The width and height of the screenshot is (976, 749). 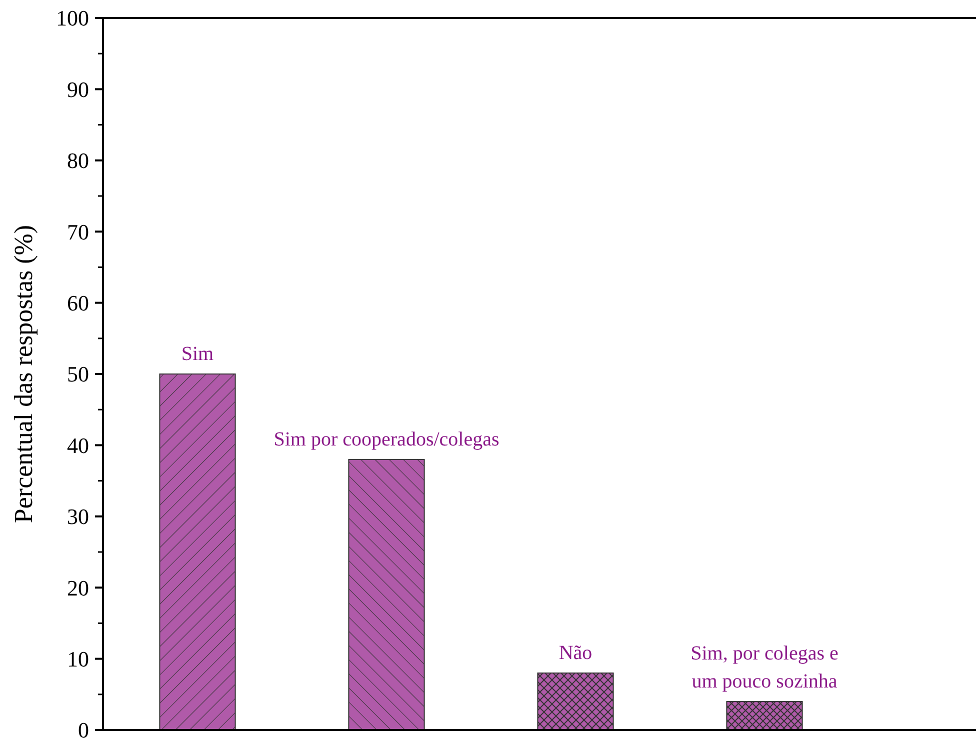 What do you see at coordinates (78, 587) in the screenshot?
I see `y-tick-label: 20` at bounding box center [78, 587].